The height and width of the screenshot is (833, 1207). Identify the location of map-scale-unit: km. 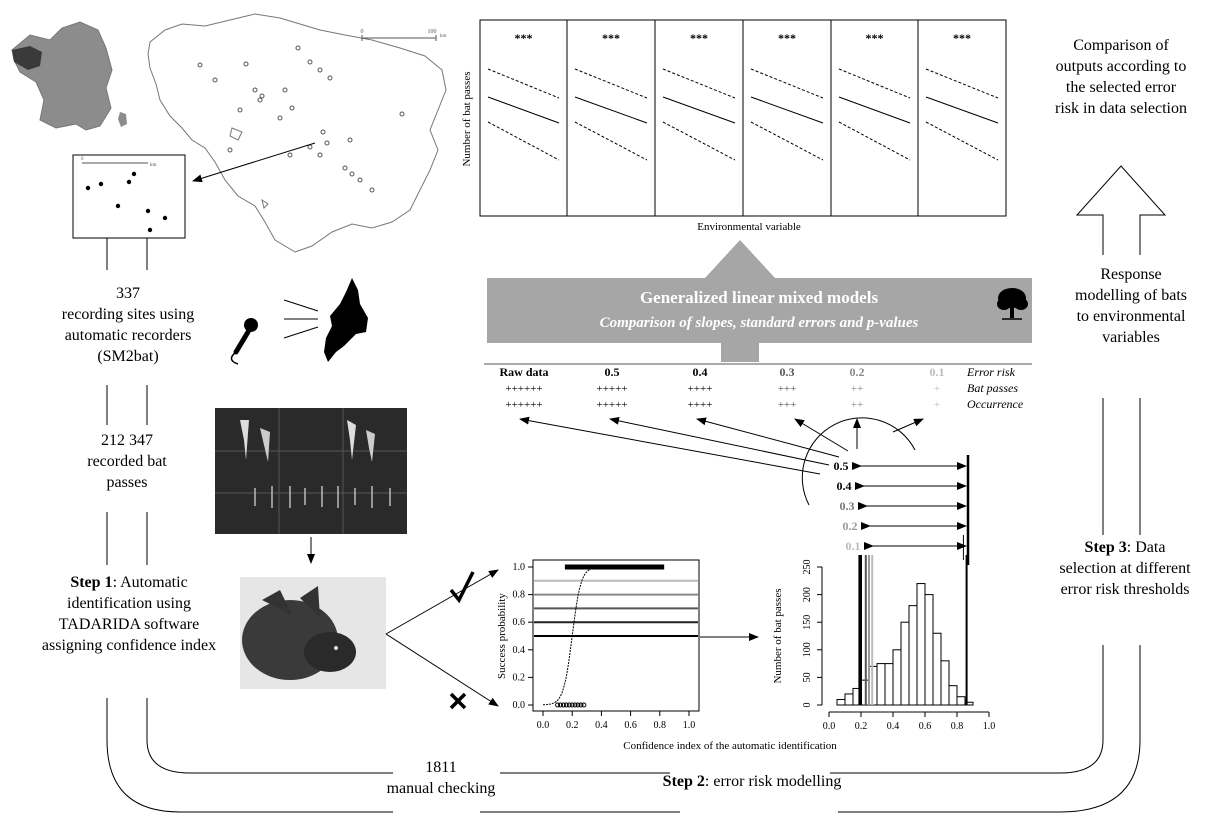
(443, 36).